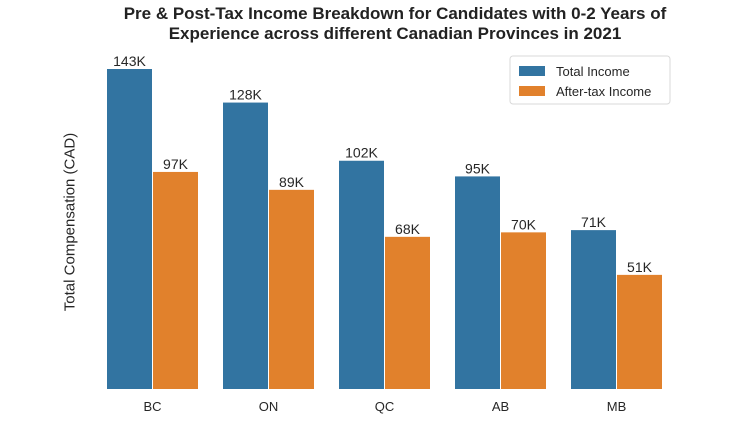 This screenshot has width=750, height=438. Describe the element at coordinates (361, 274) in the screenshot. I see `bar-qc-total` at that location.